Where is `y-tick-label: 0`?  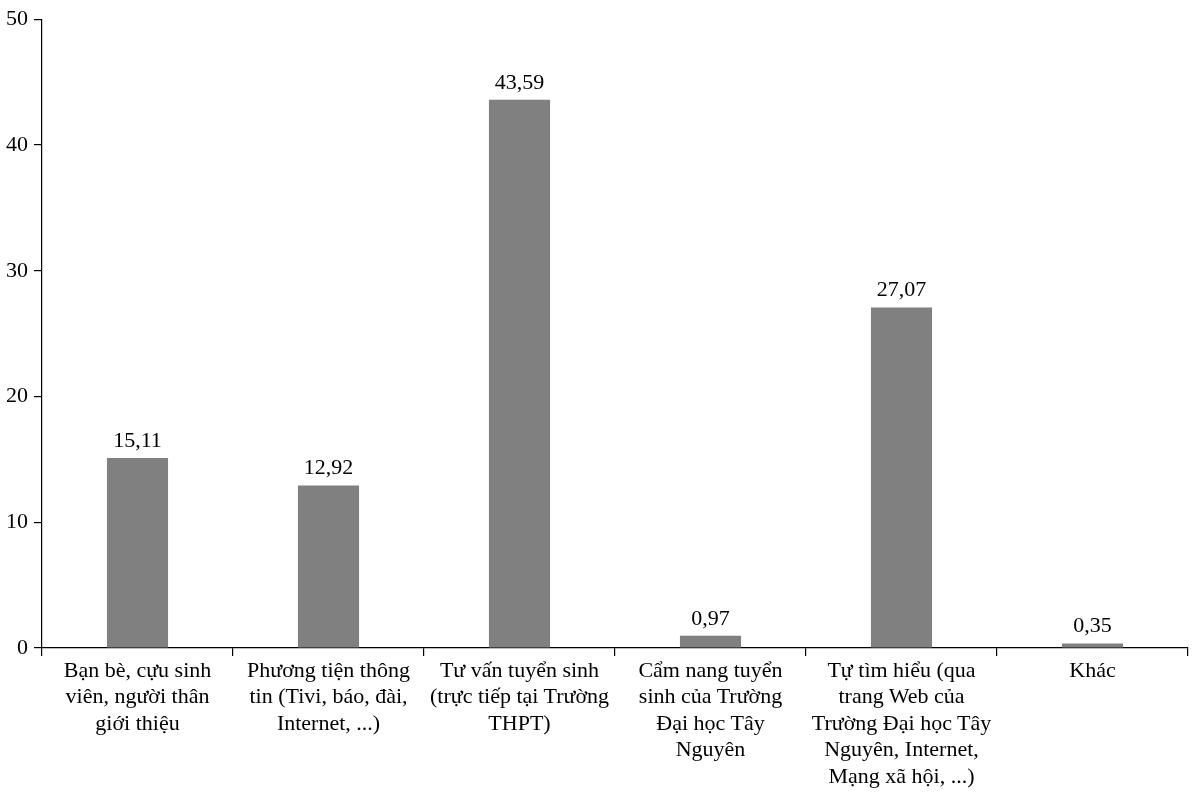 y-tick-label: 0 is located at coordinates (22, 646).